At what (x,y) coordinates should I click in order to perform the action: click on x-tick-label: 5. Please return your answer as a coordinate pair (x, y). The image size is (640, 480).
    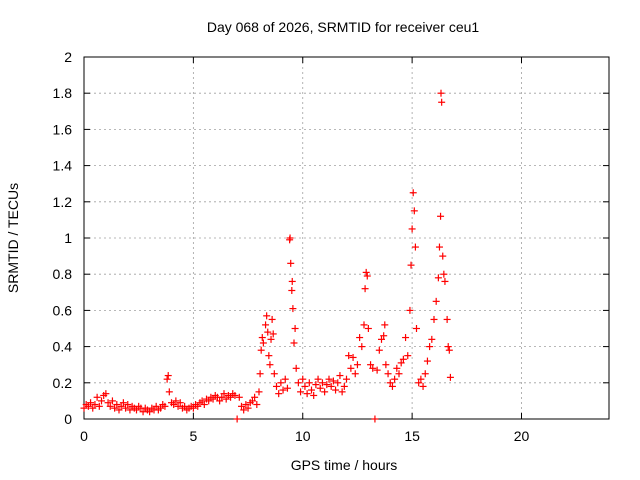
    Looking at the image, I should click on (193, 436).